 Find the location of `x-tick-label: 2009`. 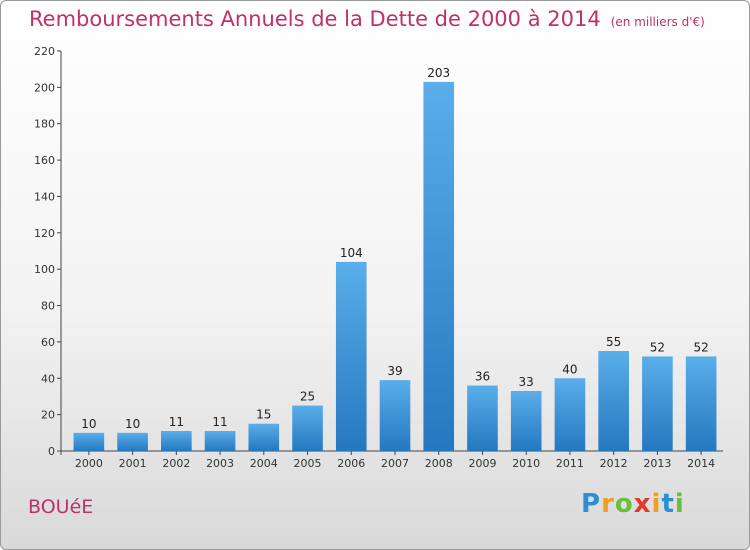

x-tick-label: 2009 is located at coordinates (482, 463).